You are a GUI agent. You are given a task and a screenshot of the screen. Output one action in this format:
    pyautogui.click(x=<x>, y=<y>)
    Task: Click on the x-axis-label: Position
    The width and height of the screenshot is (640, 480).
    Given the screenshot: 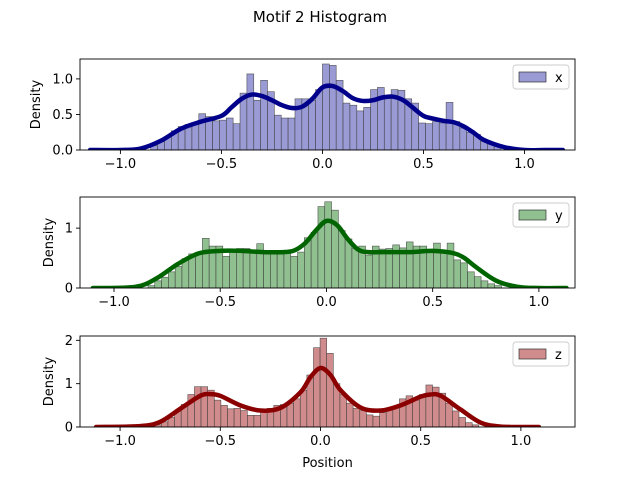 What is the action you would take?
    pyautogui.click(x=327, y=463)
    